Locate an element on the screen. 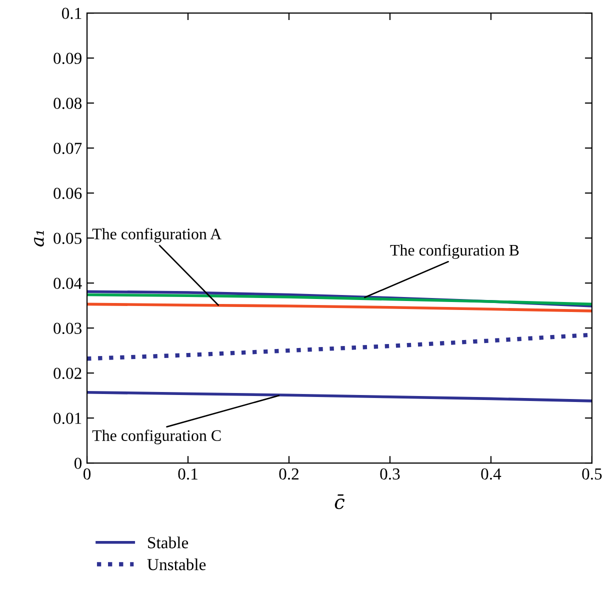  y-tick-label: 0.04 is located at coordinates (68, 284).